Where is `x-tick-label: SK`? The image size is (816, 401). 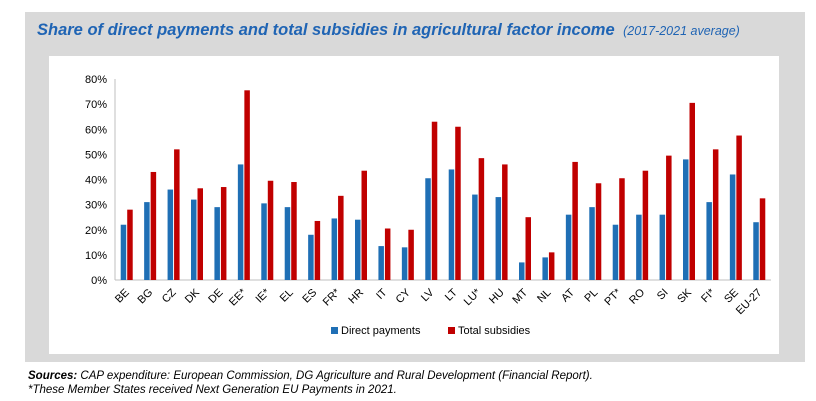 x-tick-label: SK is located at coordinates (684, 295).